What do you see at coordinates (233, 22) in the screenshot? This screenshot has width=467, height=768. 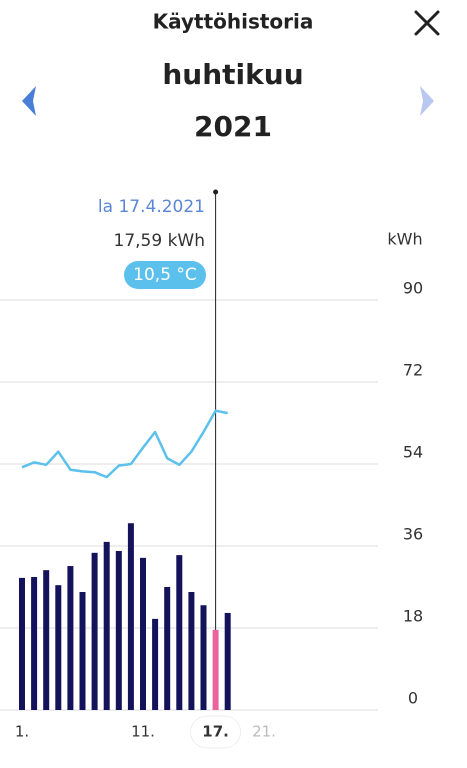 I see `page-title: Käyttöhistoria` at bounding box center [233, 22].